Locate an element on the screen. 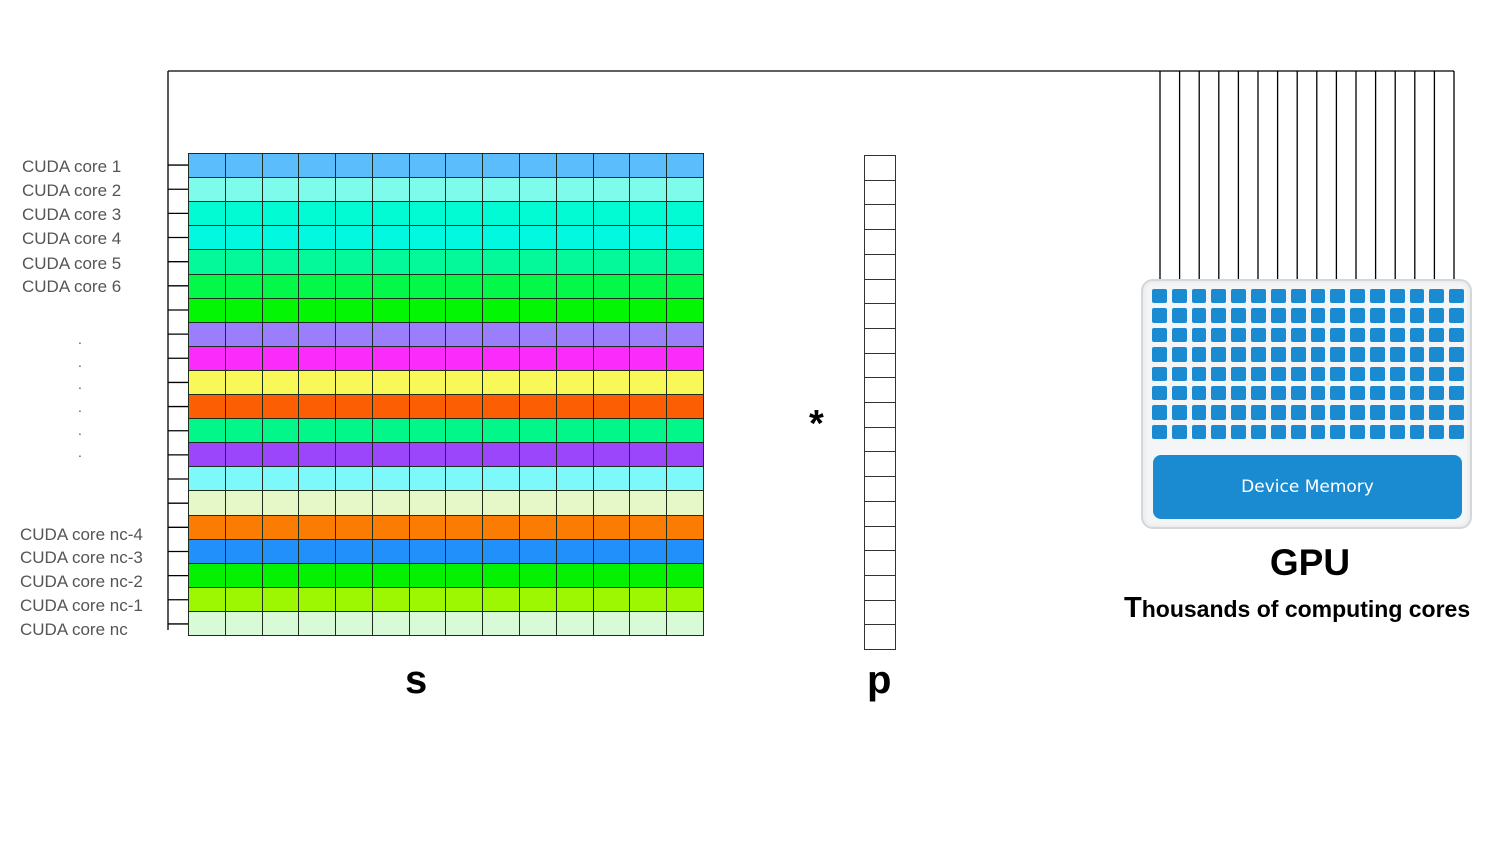 This screenshot has height=841, width=1495. core-label: CUDA core nc-4 is located at coordinates (81, 534).